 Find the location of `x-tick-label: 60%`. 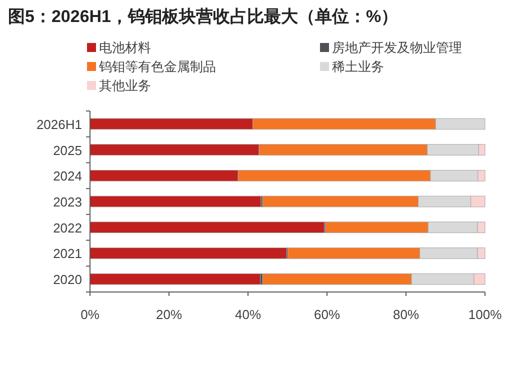

x-tick-label: 60% is located at coordinates (327, 314).